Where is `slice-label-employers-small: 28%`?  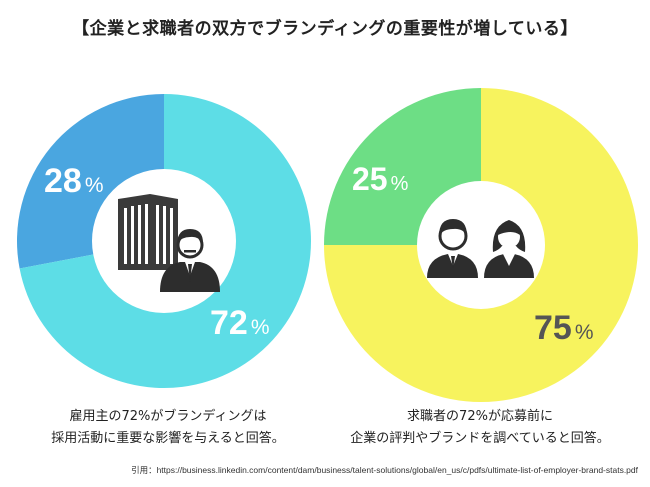 slice-label-employers-small: 28% is located at coordinates (74, 181).